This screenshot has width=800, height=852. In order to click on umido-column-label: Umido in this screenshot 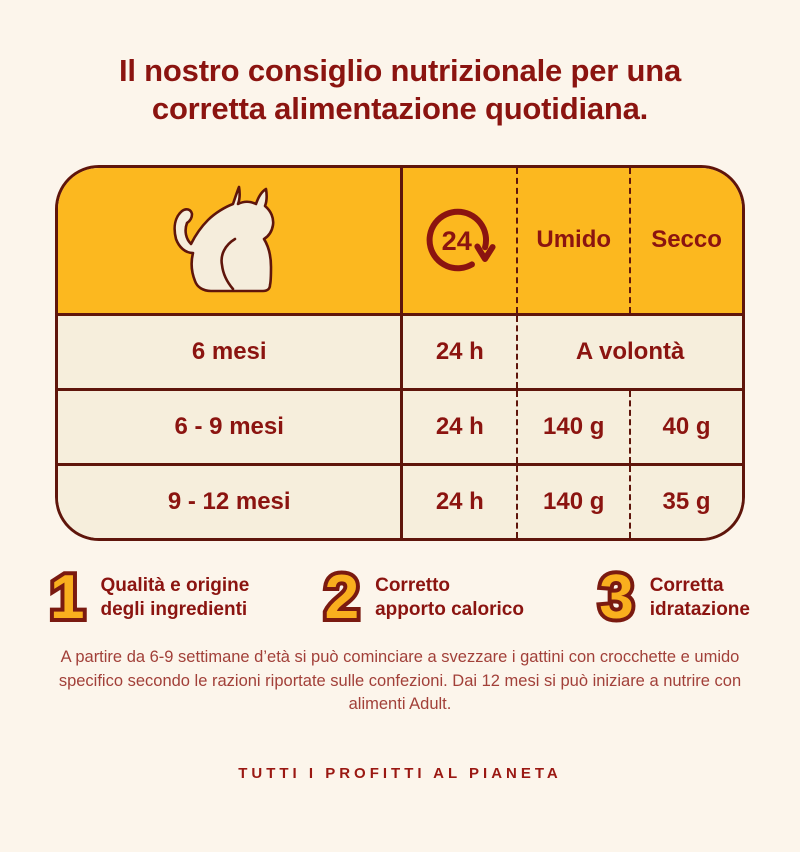, I will do `click(574, 240)`.